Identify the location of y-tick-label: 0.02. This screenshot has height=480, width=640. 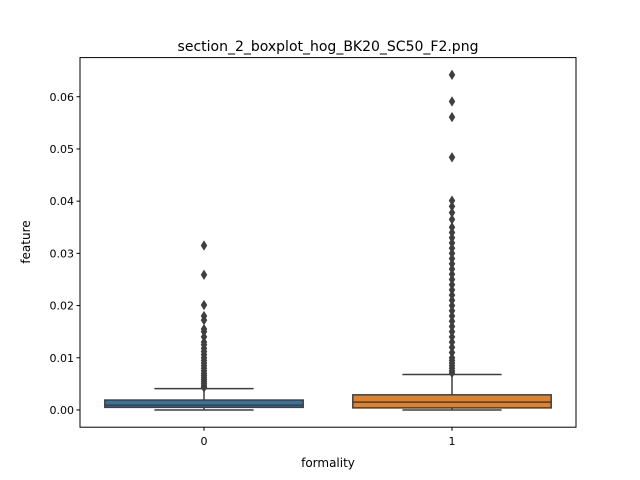
(62, 306).